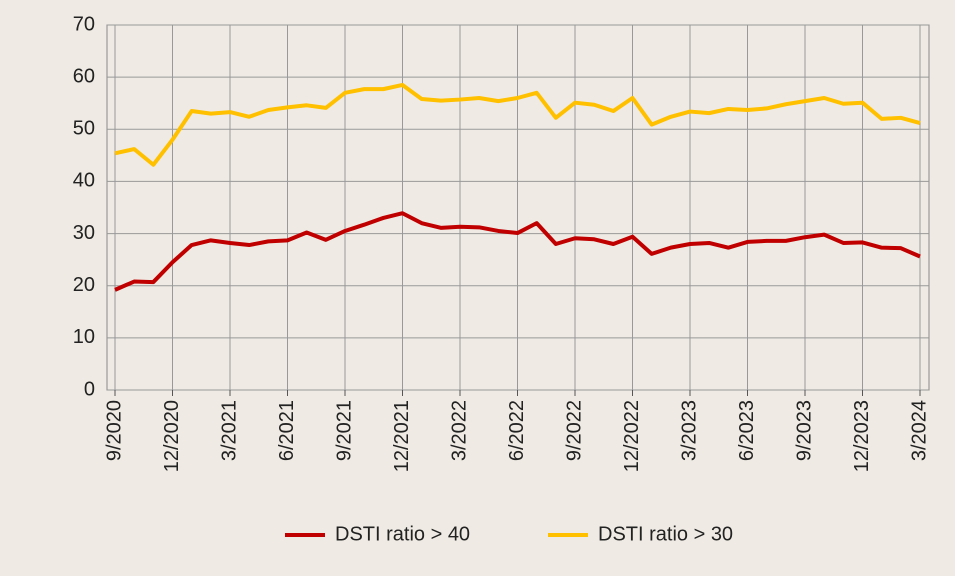 This screenshot has height=576, width=955. I want to click on x-tick-label: 12/2023, so click(862, 436).